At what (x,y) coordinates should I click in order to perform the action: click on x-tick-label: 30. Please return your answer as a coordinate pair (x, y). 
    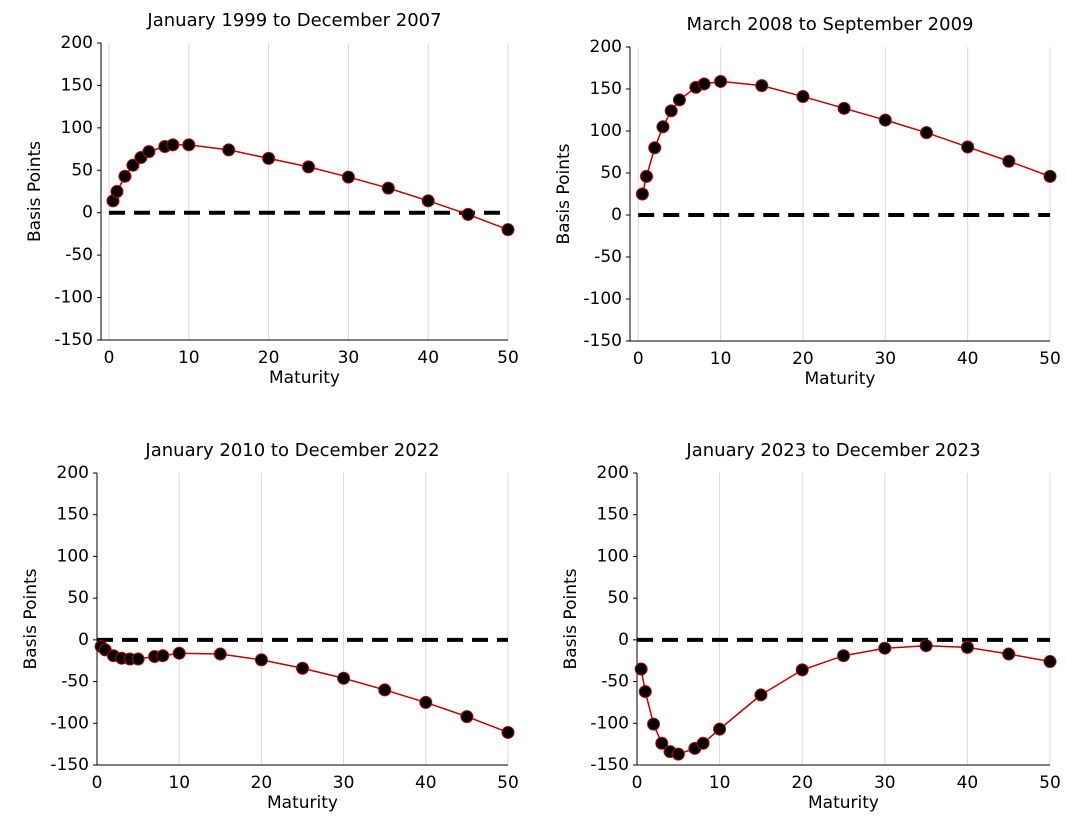
    Looking at the image, I should click on (349, 358).